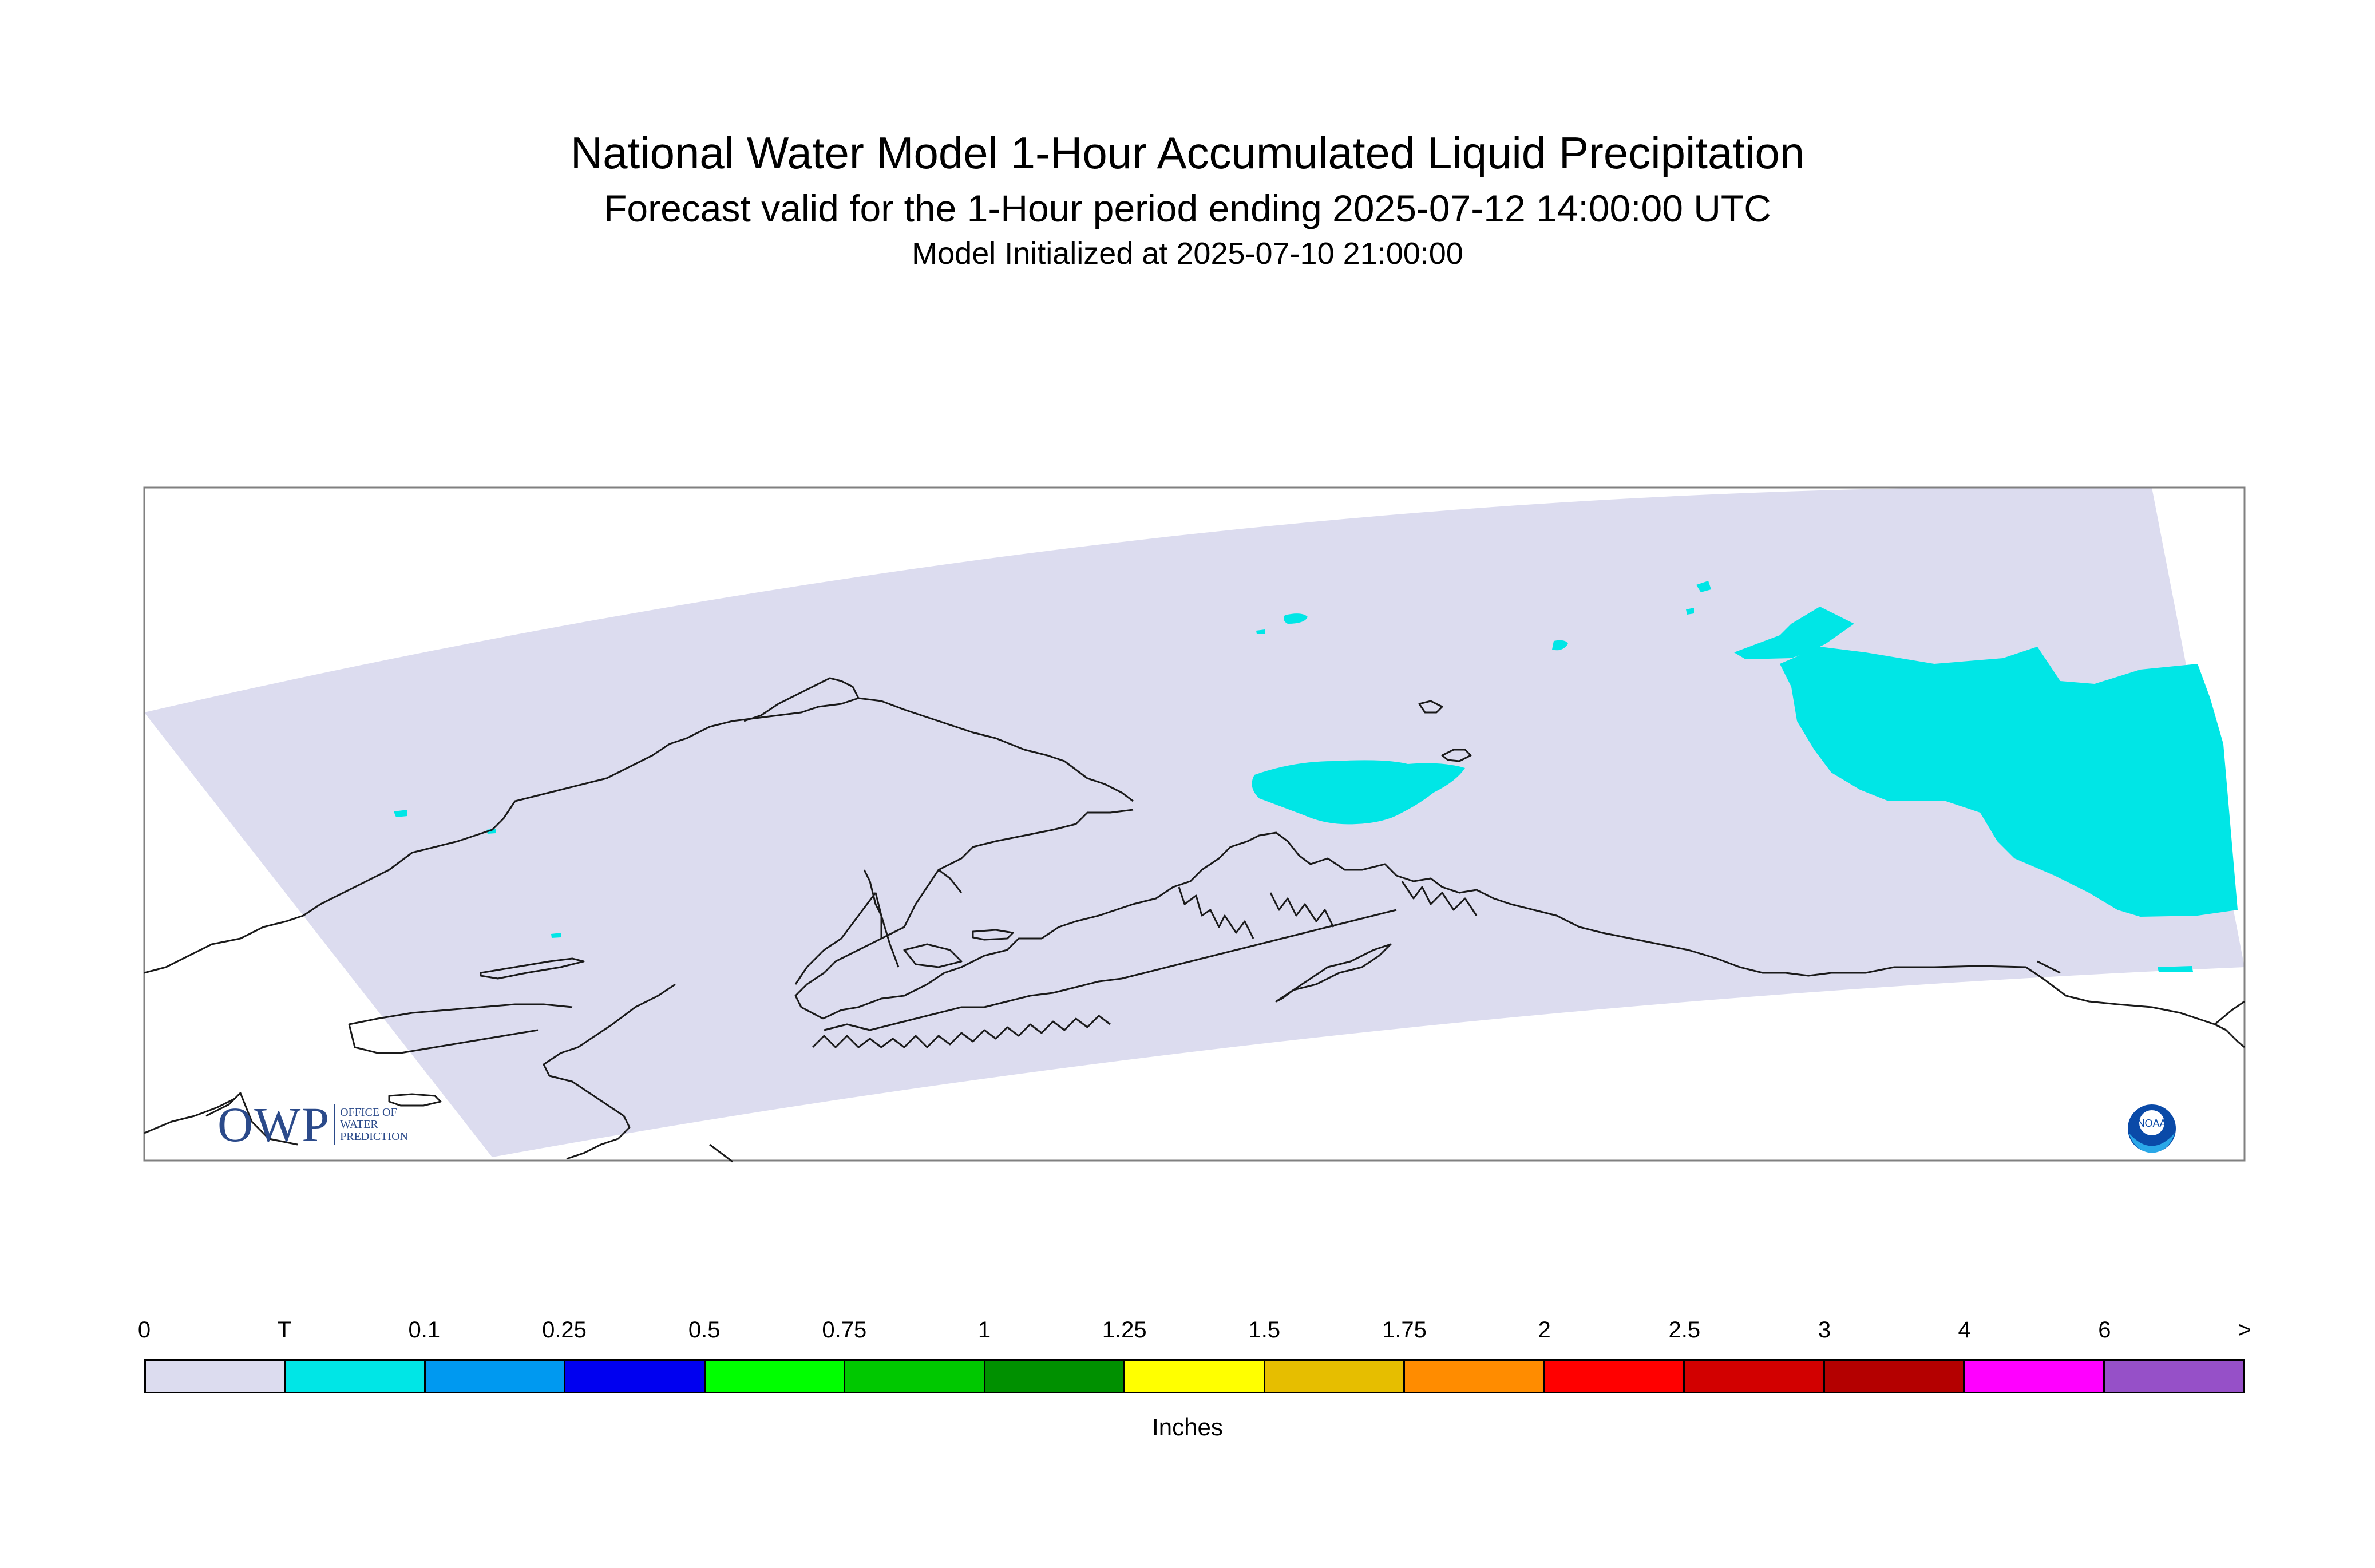 This screenshot has width=2375, height=1568. What do you see at coordinates (1333, 973) in the screenshot?
I see `kodiak-area` at bounding box center [1333, 973].